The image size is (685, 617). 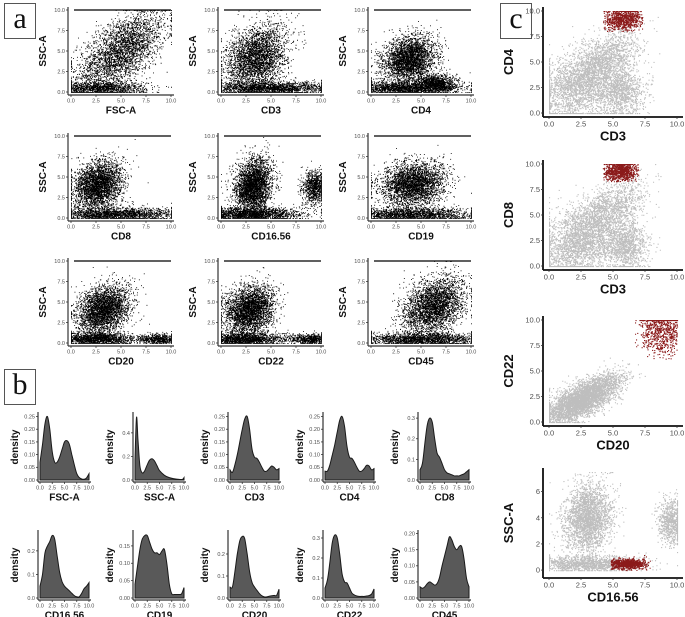 What do you see at coordinates (508, 370) in the screenshot?
I see `panel-c-2-y-label: CD22` at bounding box center [508, 370].